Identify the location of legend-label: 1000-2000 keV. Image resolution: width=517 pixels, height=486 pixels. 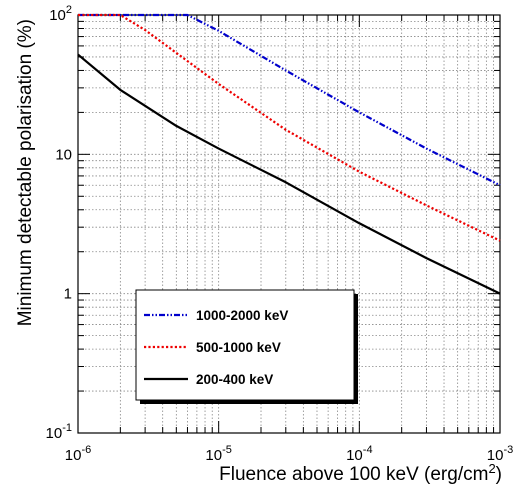
(242, 315).